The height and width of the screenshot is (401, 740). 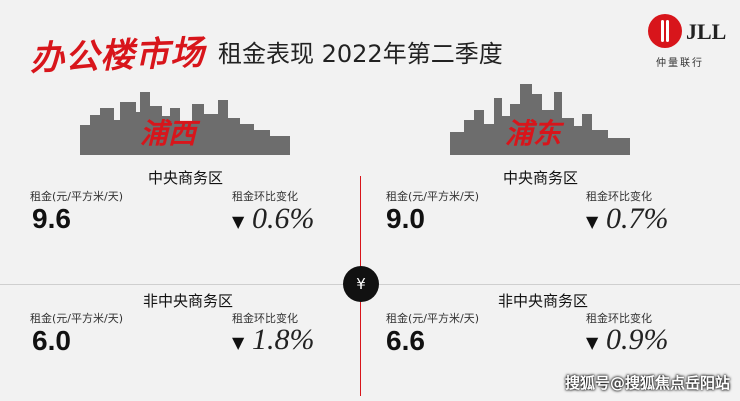 I want to click on district-pudong: 浦东, so click(x=533, y=133).